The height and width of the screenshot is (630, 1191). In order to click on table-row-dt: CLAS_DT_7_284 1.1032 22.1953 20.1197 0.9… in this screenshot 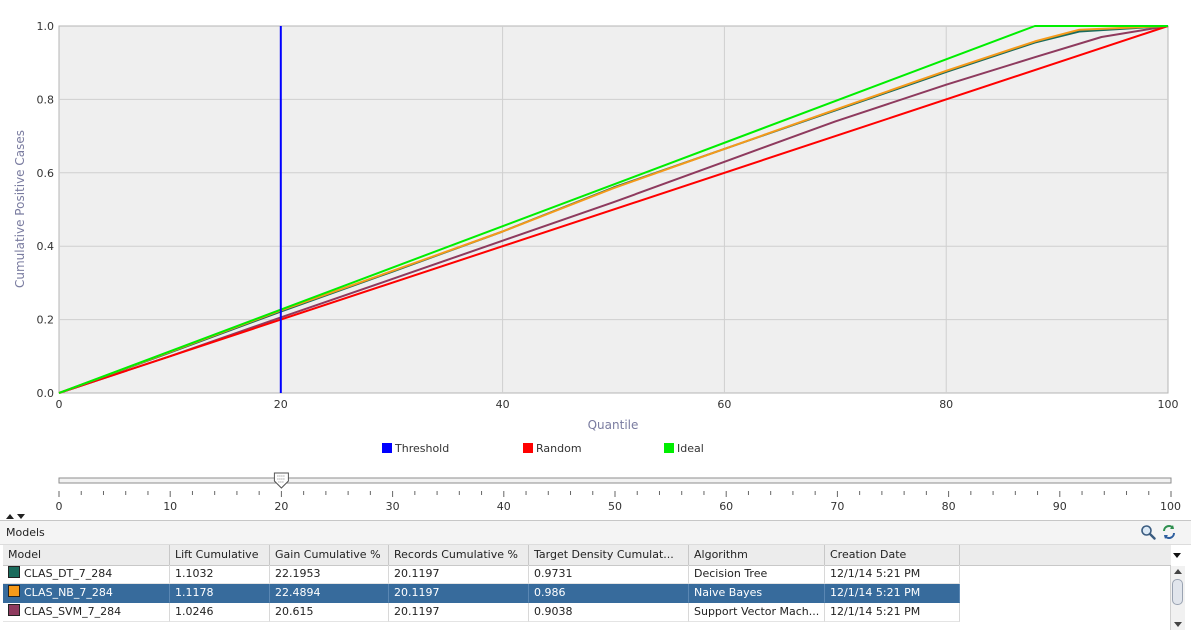, I will do `click(481, 574)`.